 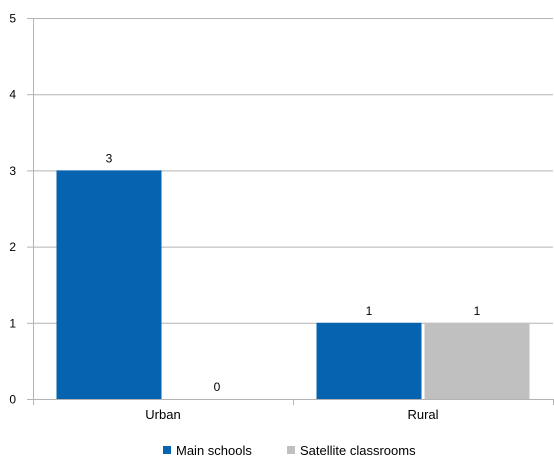 I want to click on data-label-rural-series-0: 1, so click(x=369, y=311).